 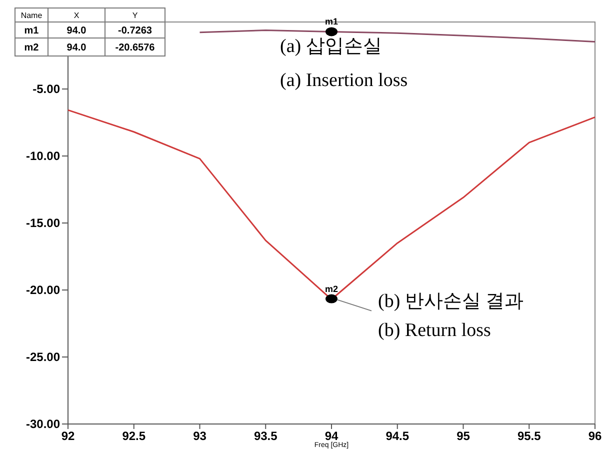 I want to click on annotation: (b) 반사손실 결과, so click(x=451, y=301).